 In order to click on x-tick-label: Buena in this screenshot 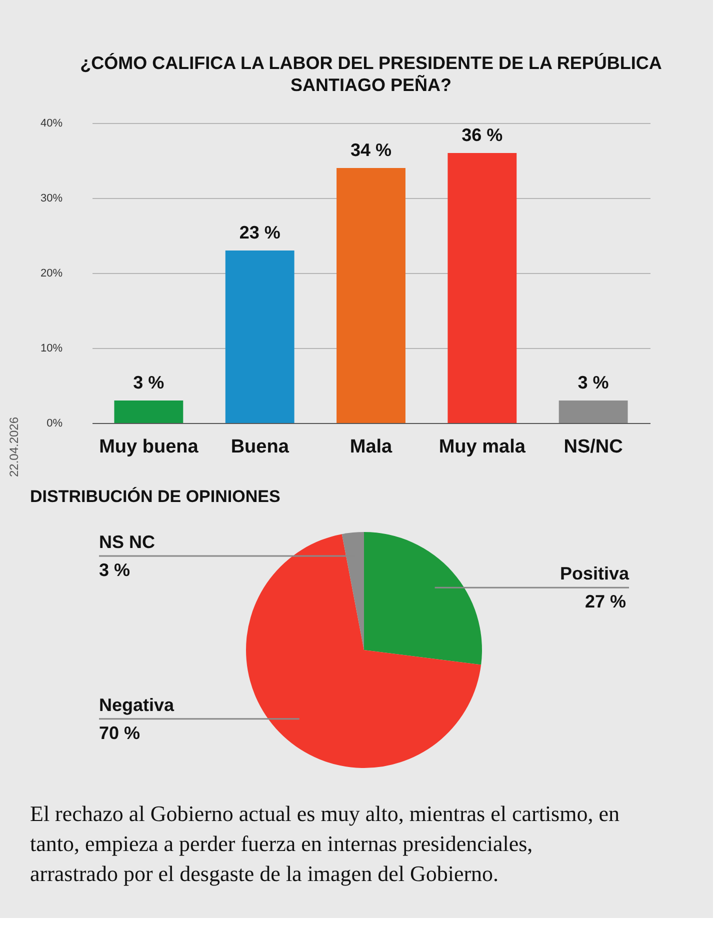, I will do `click(260, 447)`.